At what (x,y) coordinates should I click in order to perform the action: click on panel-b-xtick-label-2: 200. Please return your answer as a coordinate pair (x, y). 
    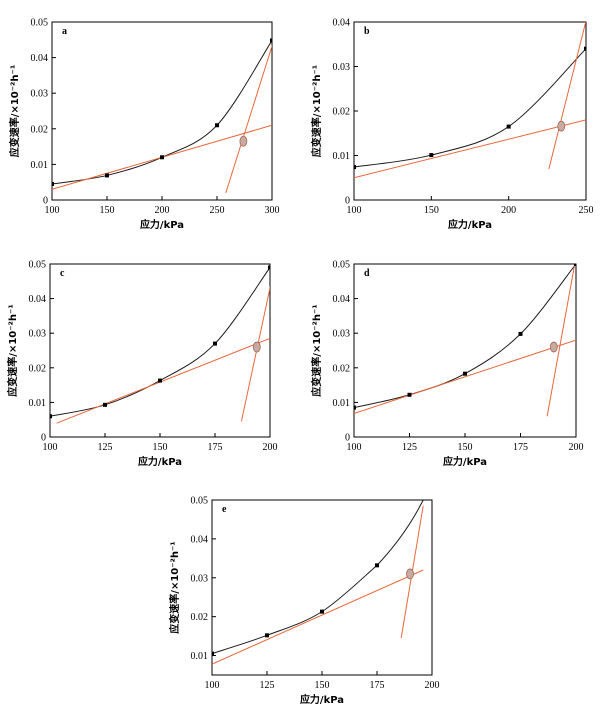
    Looking at the image, I should click on (508, 210).